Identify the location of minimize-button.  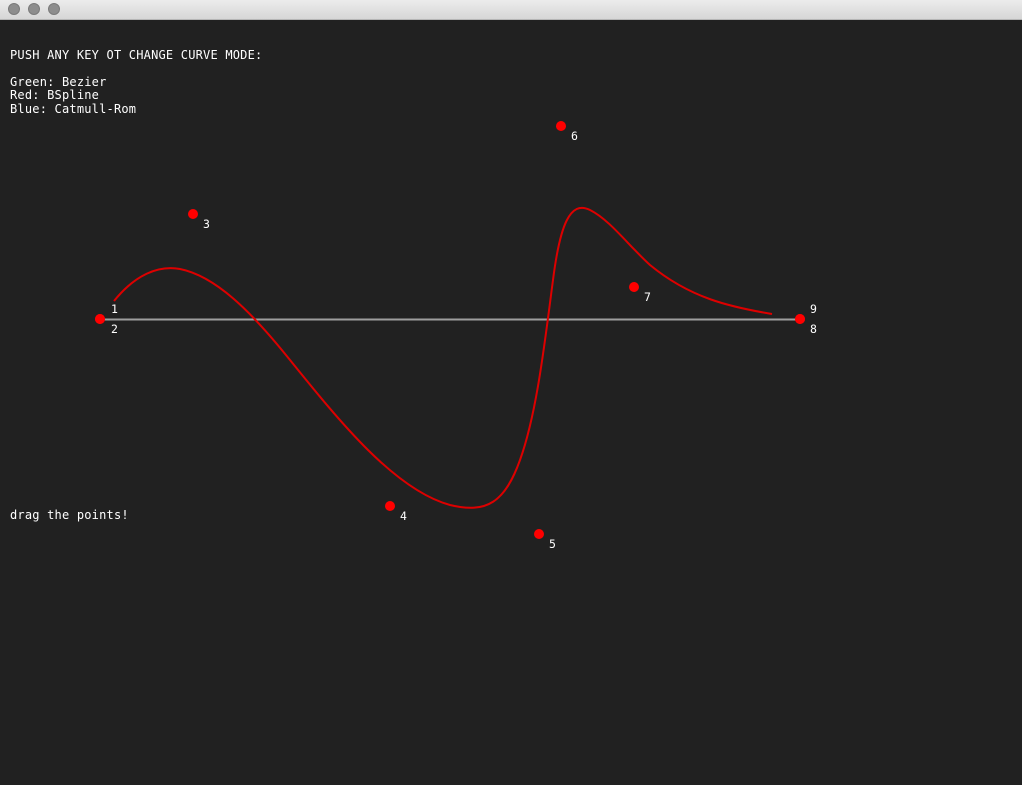
(34, 9).